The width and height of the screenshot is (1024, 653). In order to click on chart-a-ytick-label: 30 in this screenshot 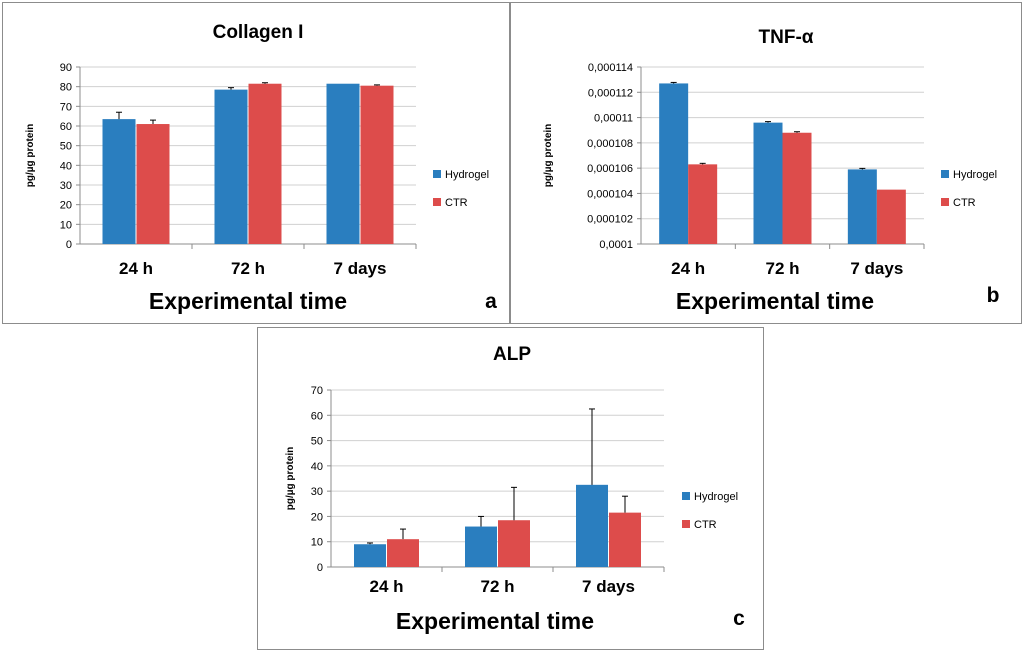, I will do `click(66, 186)`.